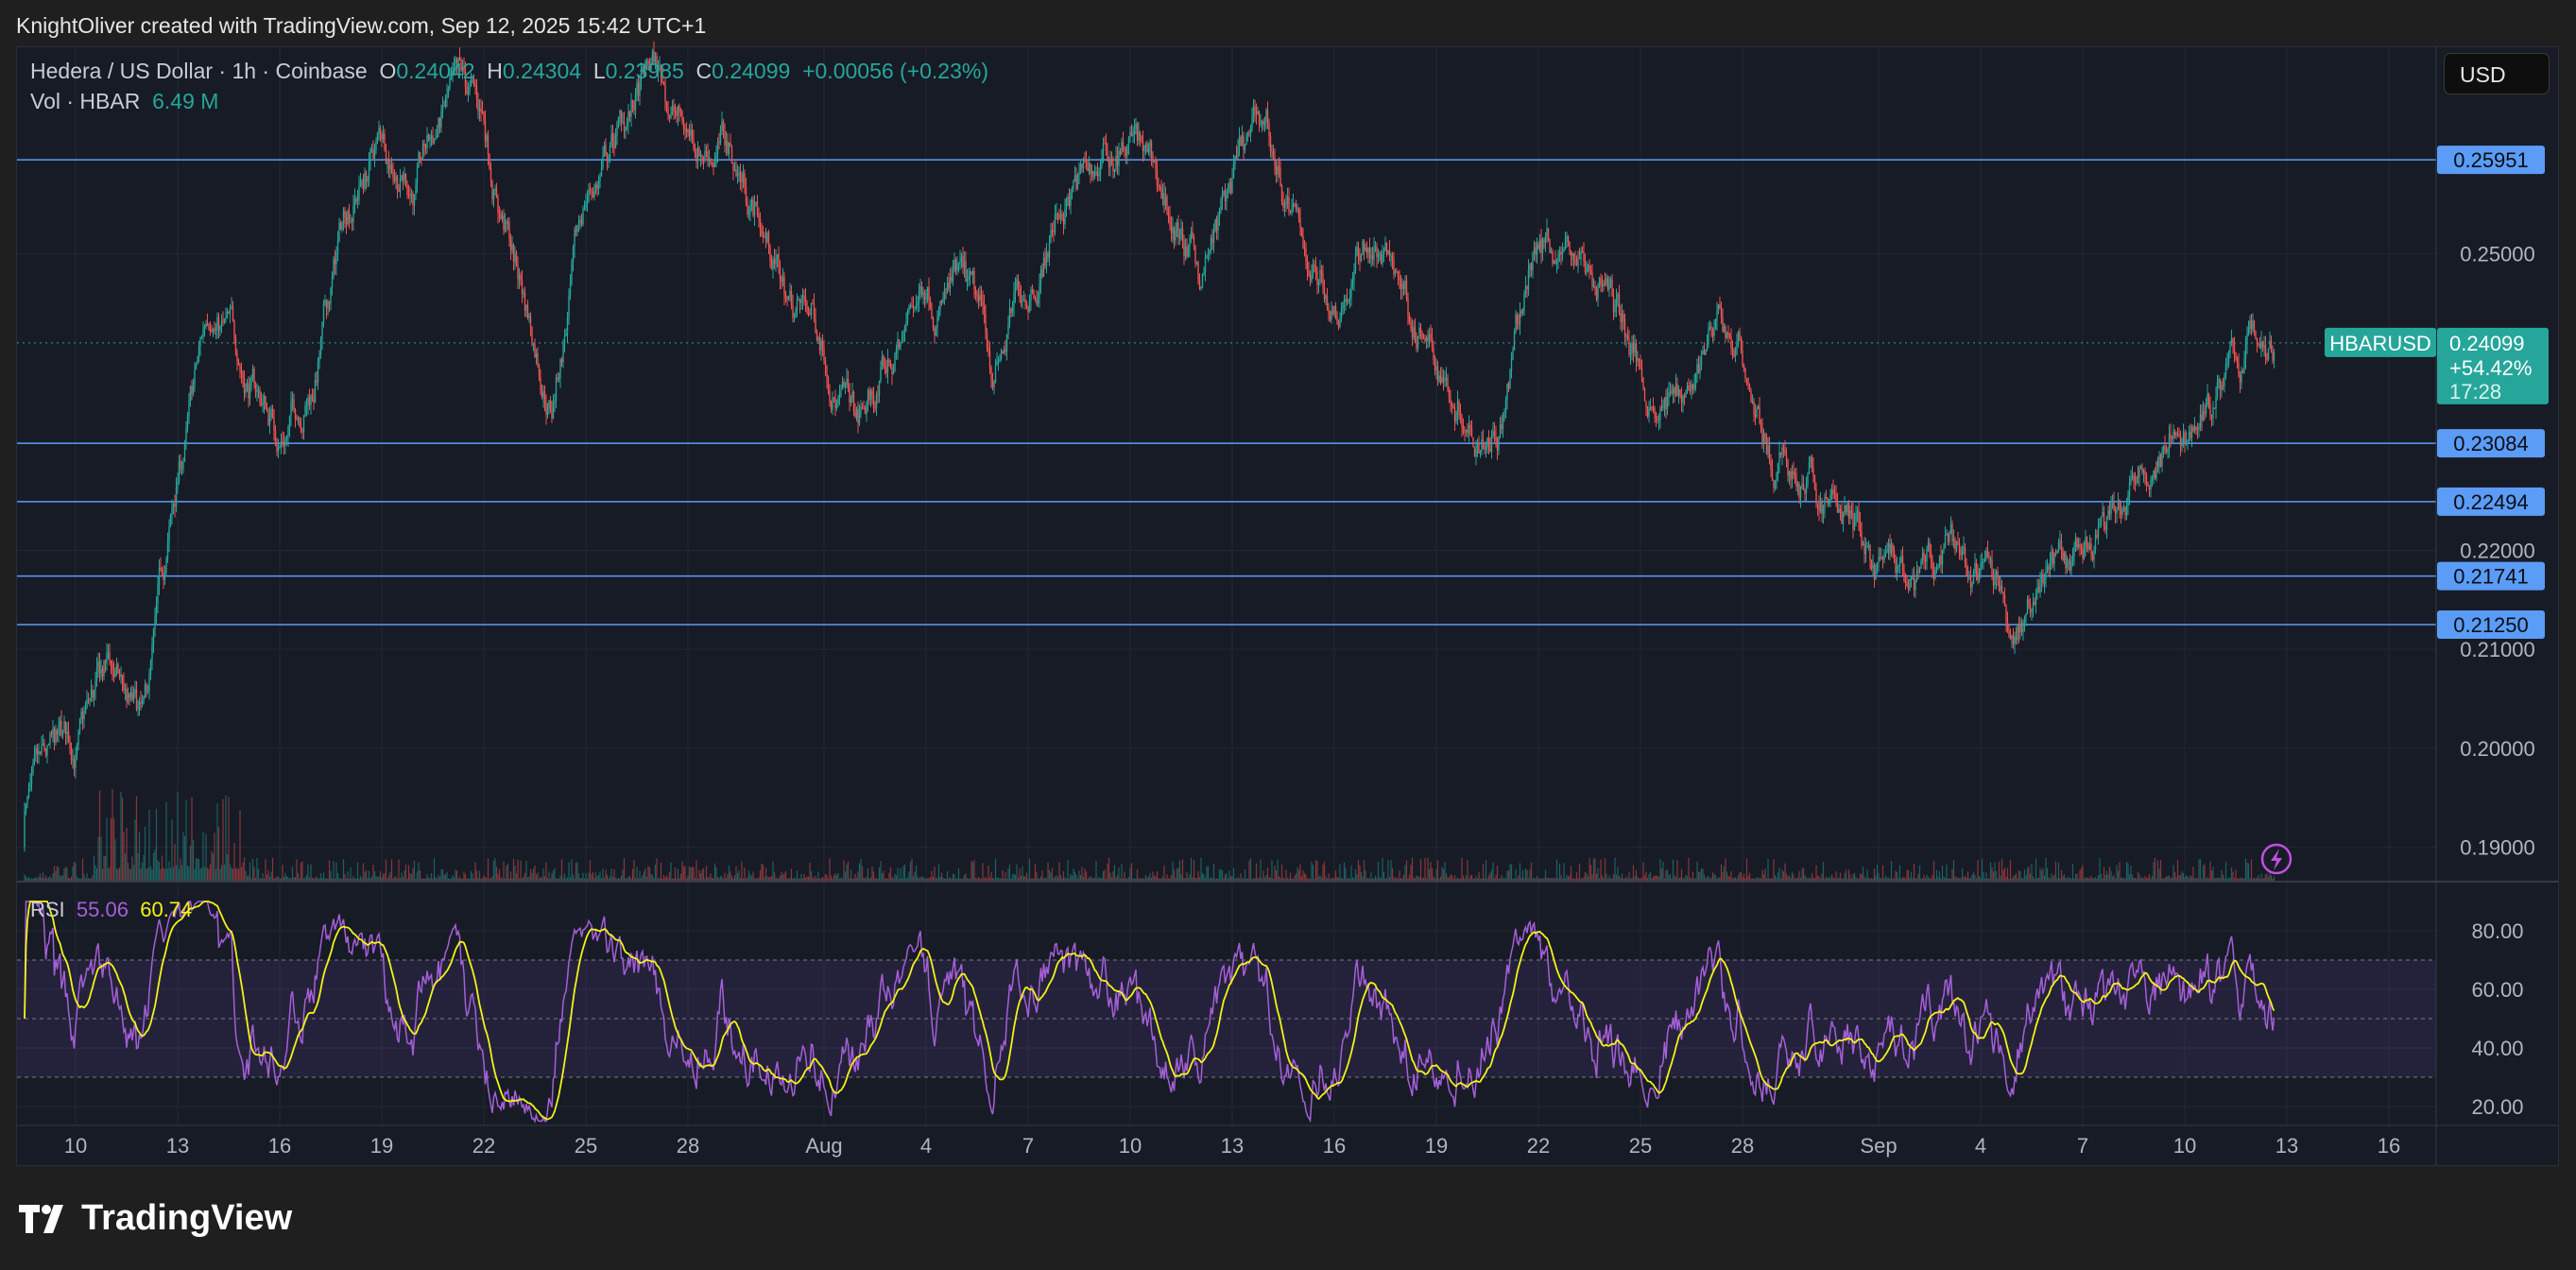  What do you see at coordinates (2184, 1146) in the screenshot?
I see `x-tick-label: 10` at bounding box center [2184, 1146].